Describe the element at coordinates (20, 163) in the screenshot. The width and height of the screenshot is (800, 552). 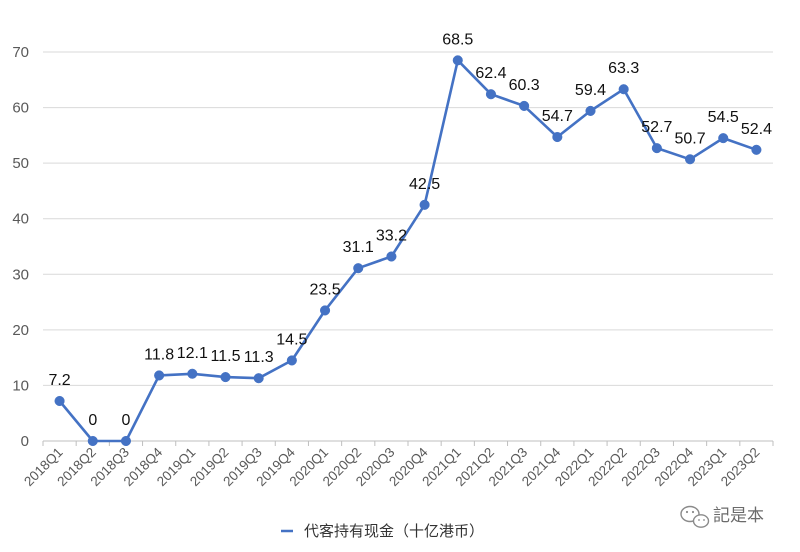
I see `y-tick-label-50: 50` at that location.